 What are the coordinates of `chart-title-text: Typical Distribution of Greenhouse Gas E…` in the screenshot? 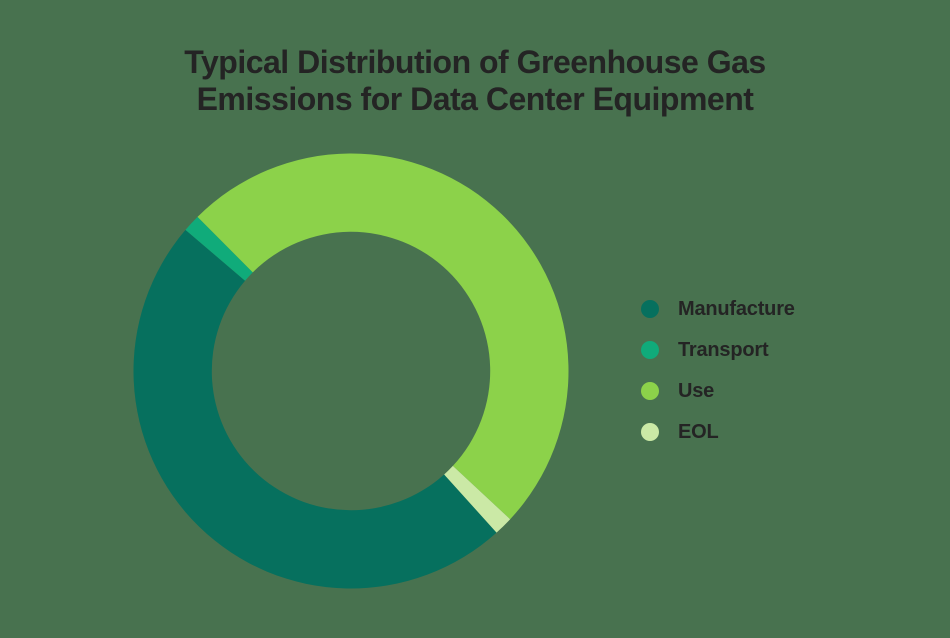 It's located at (475, 80).